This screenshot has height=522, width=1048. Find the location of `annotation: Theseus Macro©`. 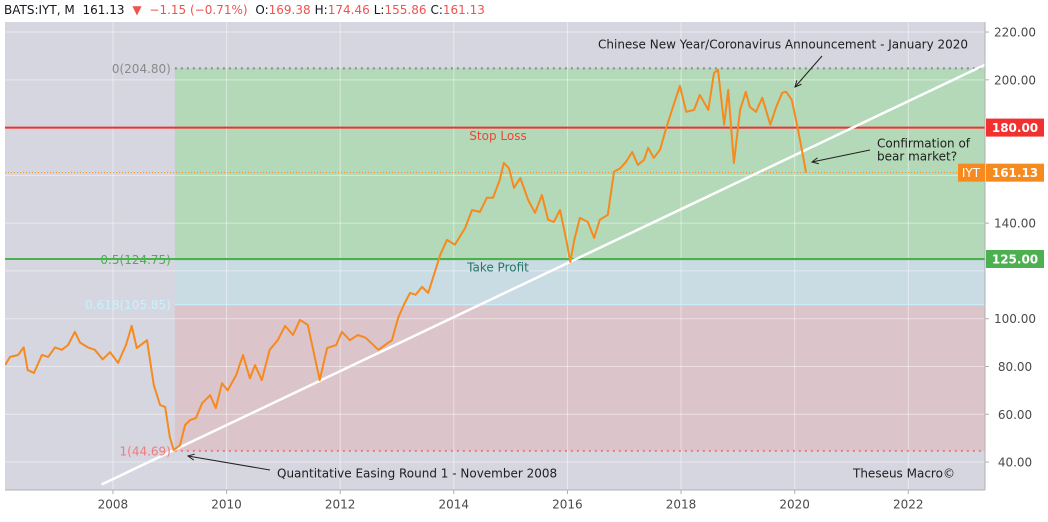

annotation: Theseus Macro© is located at coordinates (903, 474).